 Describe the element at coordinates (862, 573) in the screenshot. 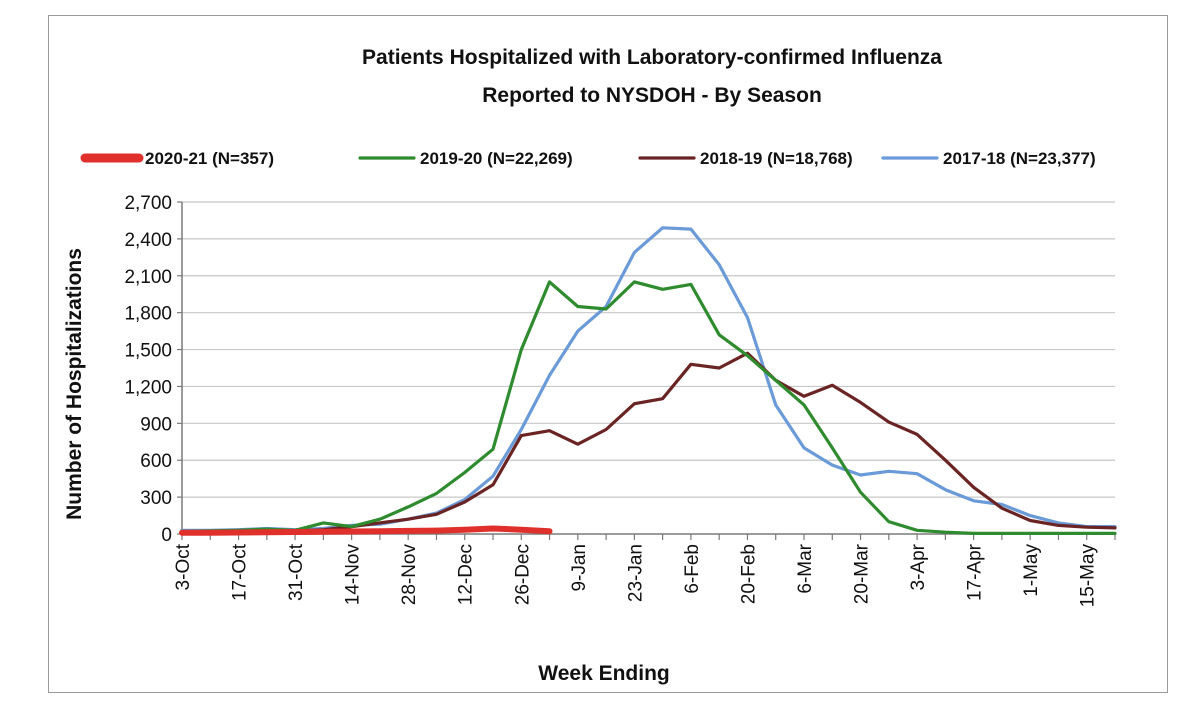

I see `x-tick-label: 20-Mar` at that location.